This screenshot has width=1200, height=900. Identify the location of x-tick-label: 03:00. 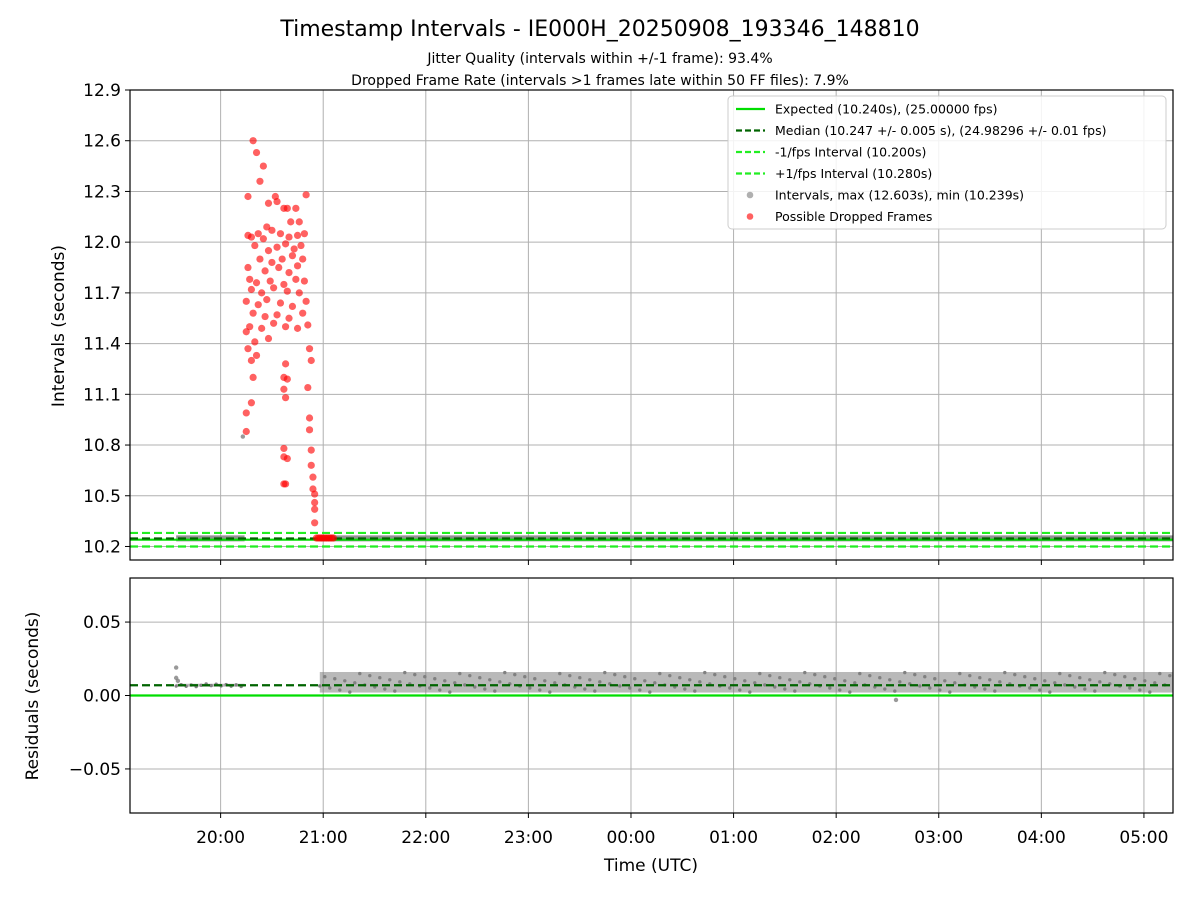
(938, 838).